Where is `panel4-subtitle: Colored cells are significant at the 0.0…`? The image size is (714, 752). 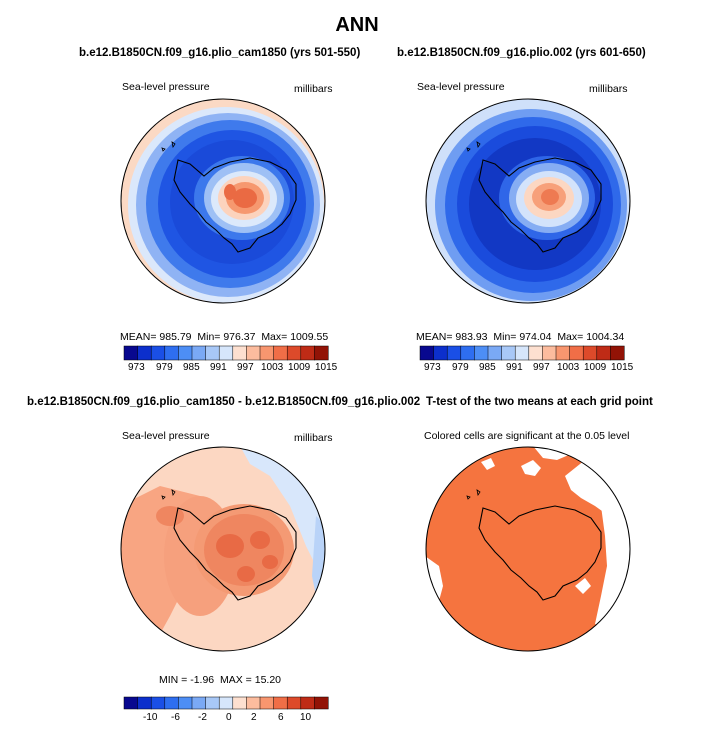
panel4-subtitle: Colored cells are significant at the 0.0… is located at coordinates (527, 436).